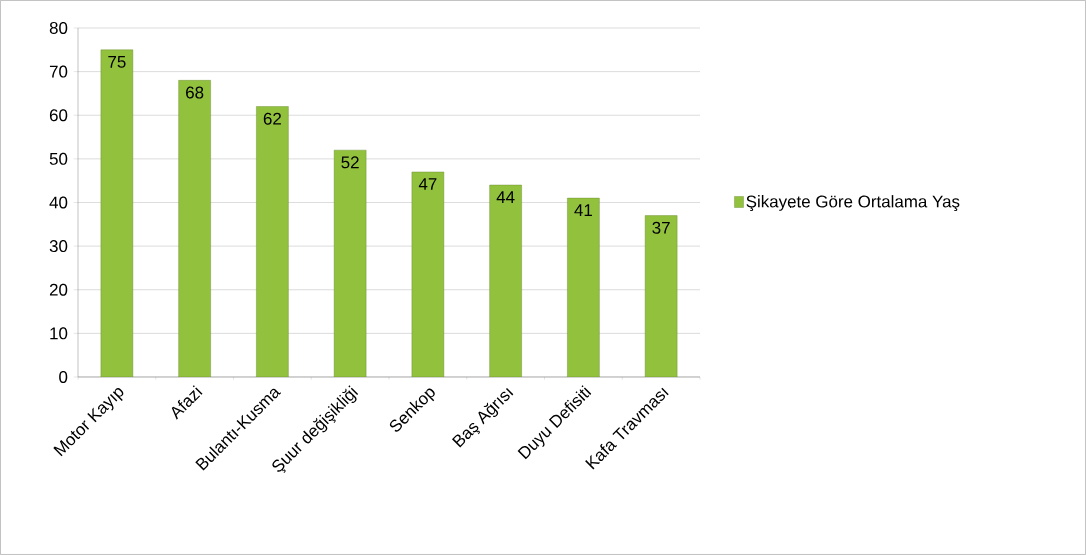  Describe the element at coordinates (583, 210) in the screenshot. I see `data-label: 41` at that location.